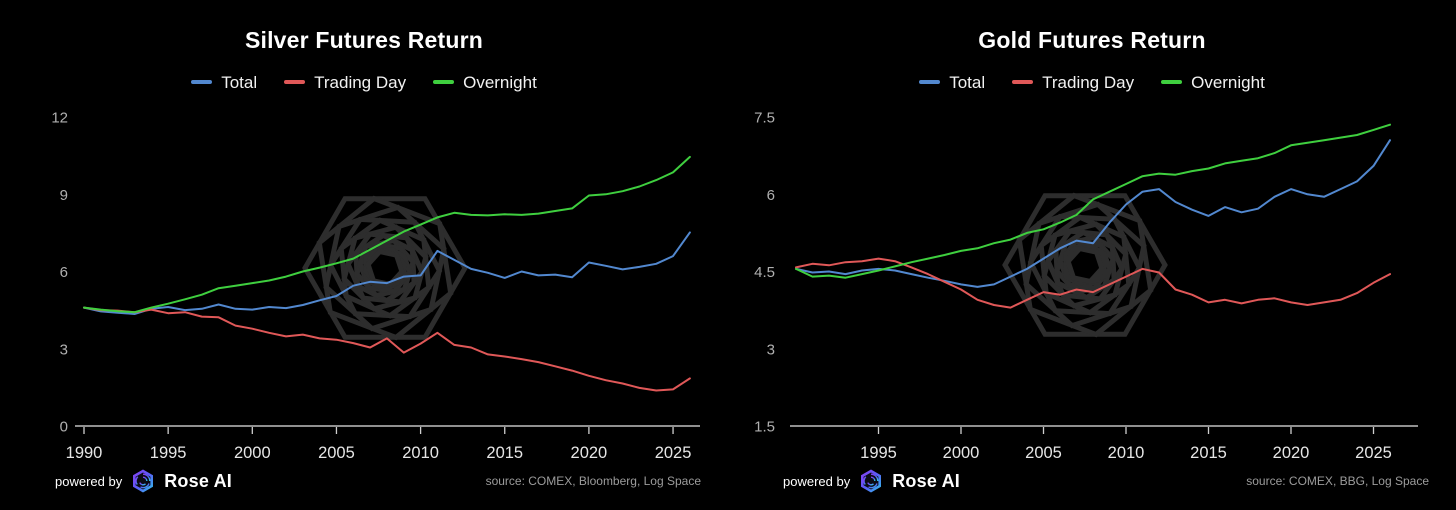 Image resolution: width=1456 pixels, height=510 pixels. What do you see at coordinates (764, 118) in the screenshot?
I see `y-axis-tick-label: 7.5` at bounding box center [764, 118].